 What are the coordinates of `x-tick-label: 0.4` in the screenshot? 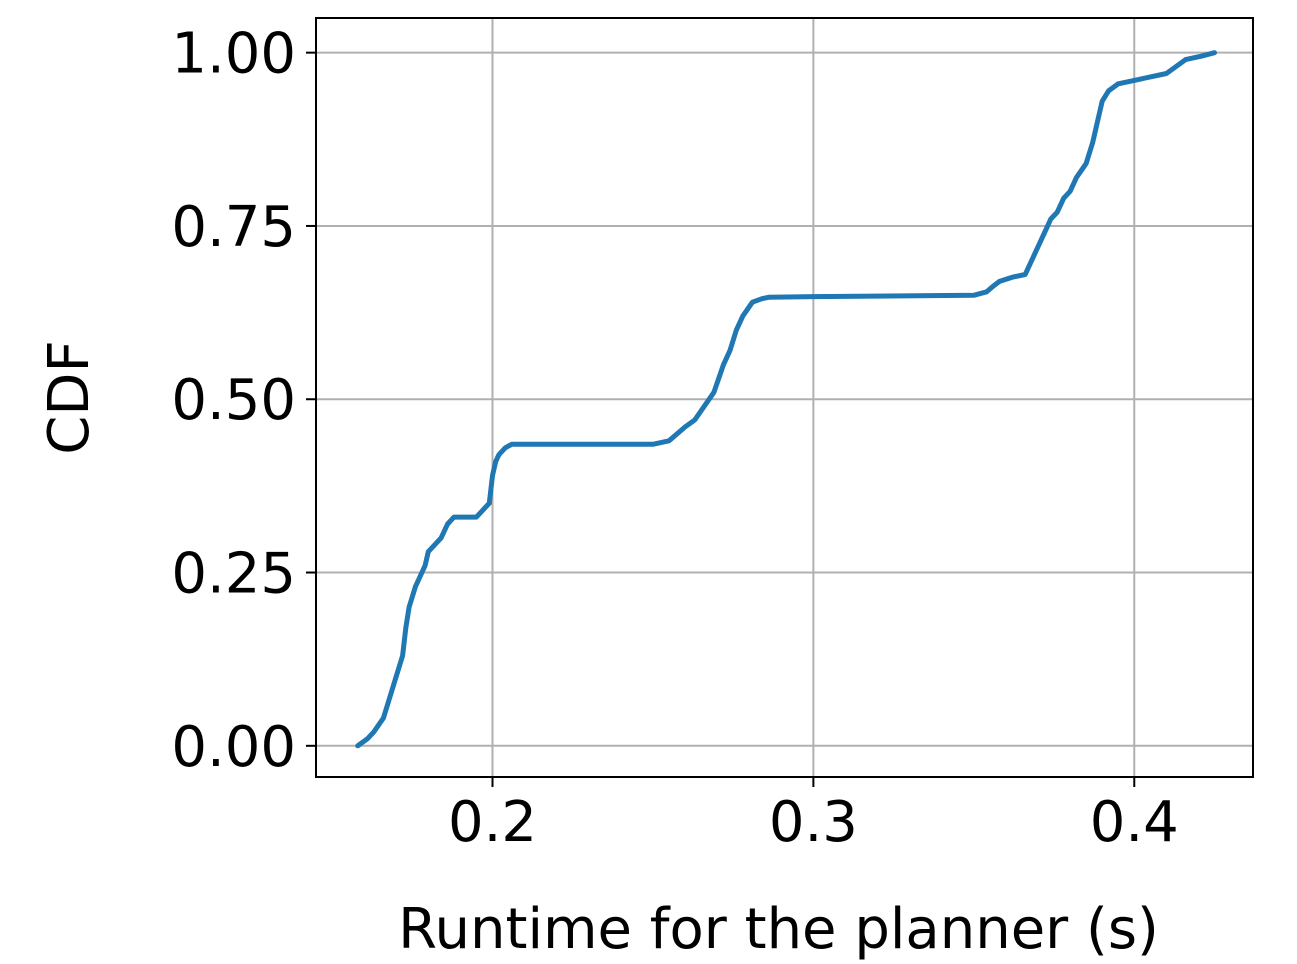 It's located at (1134, 822).